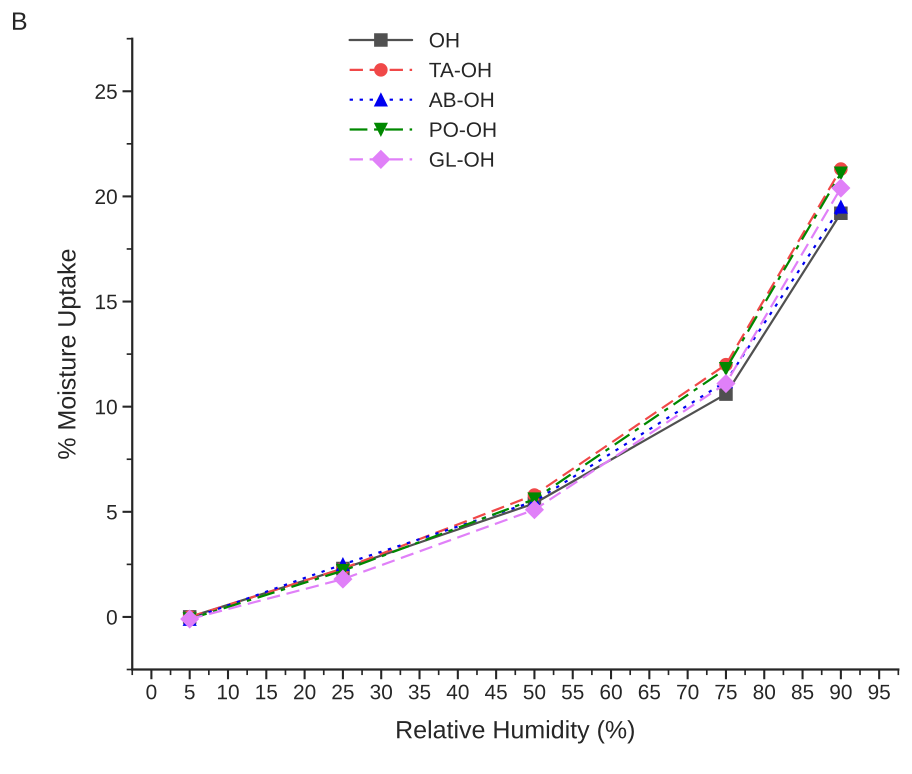  Describe the element at coordinates (151, 692) in the screenshot. I see `x-tick-label: 0` at that location.